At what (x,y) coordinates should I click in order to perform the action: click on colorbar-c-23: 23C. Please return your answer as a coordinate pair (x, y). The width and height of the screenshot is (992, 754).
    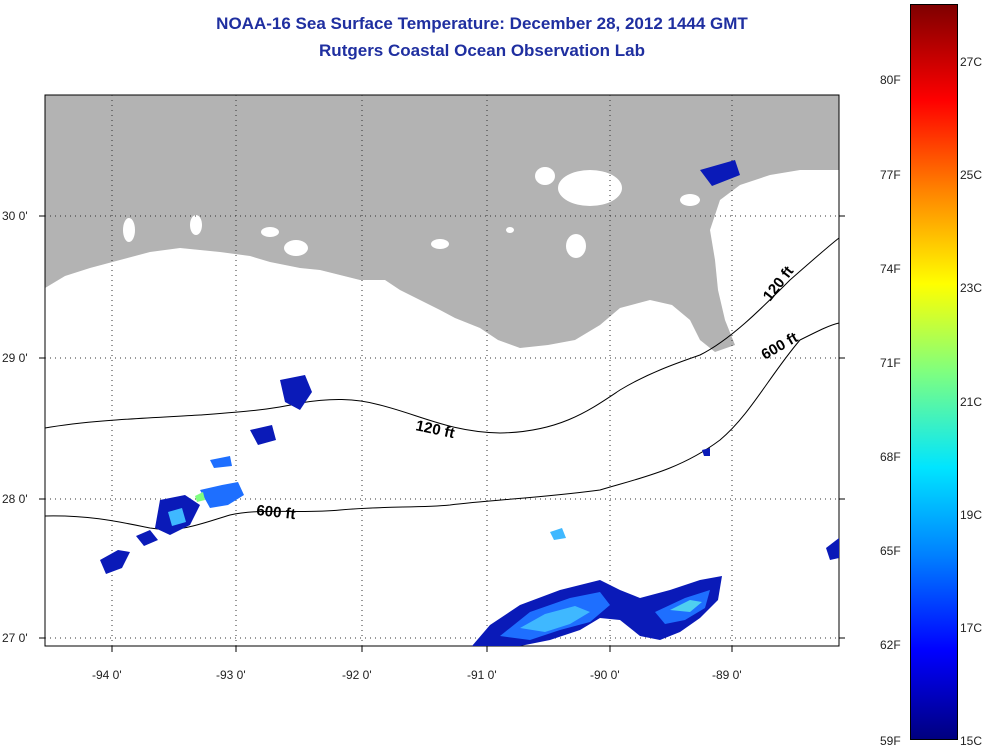
    Looking at the image, I should click on (971, 288).